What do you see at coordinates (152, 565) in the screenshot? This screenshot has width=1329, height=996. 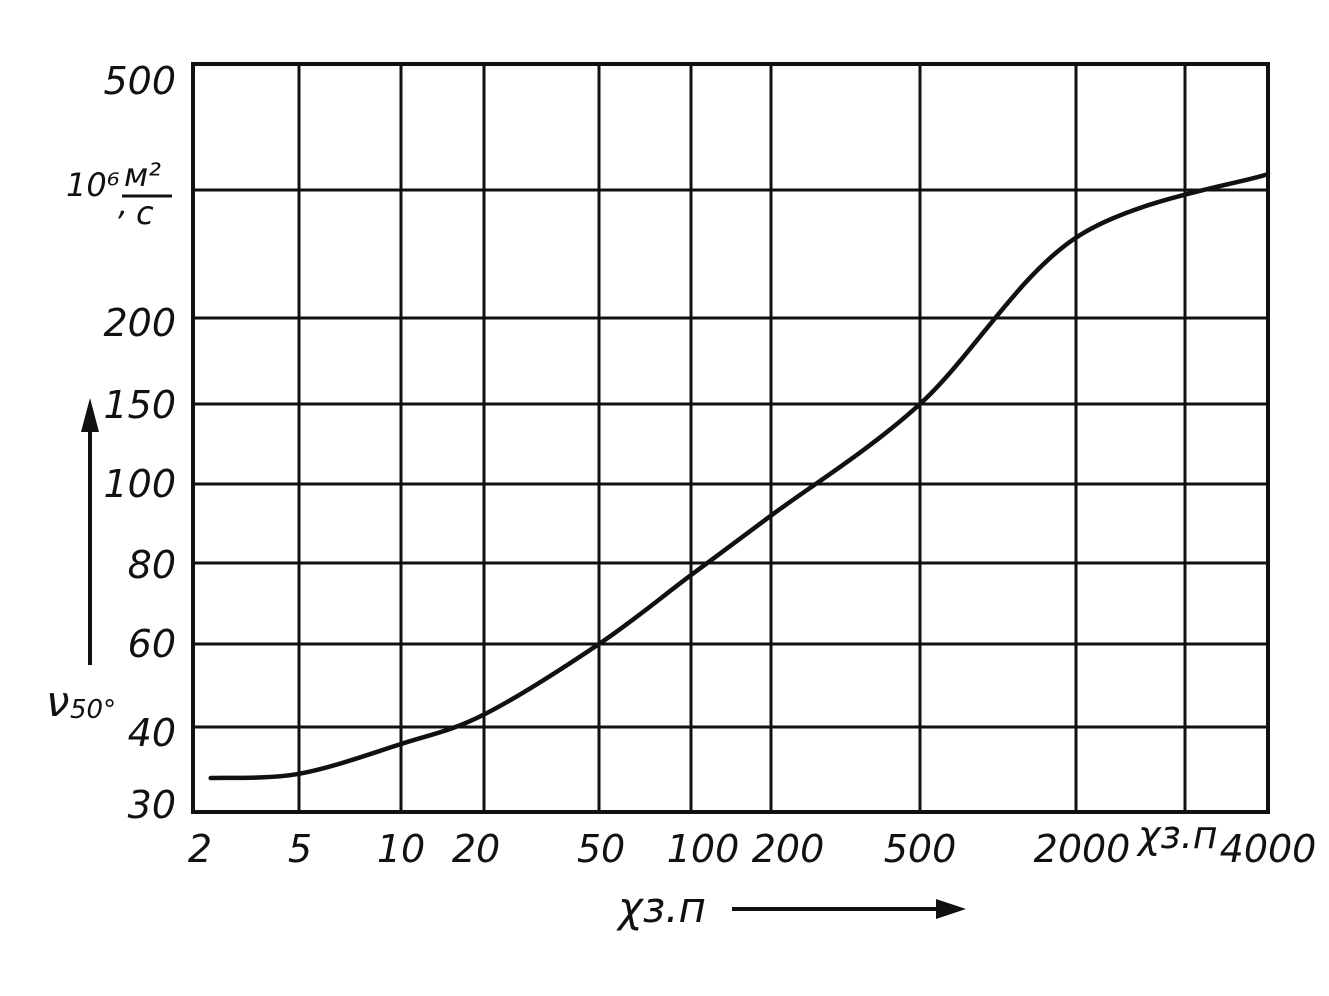 I see `y-tick-label: 80` at bounding box center [152, 565].